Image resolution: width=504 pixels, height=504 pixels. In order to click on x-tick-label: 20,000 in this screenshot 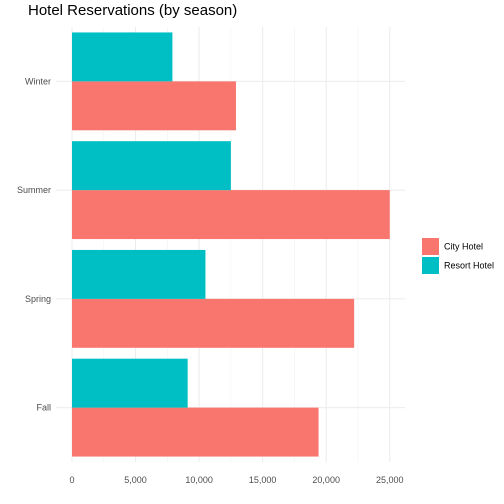, I will do `click(326, 480)`.